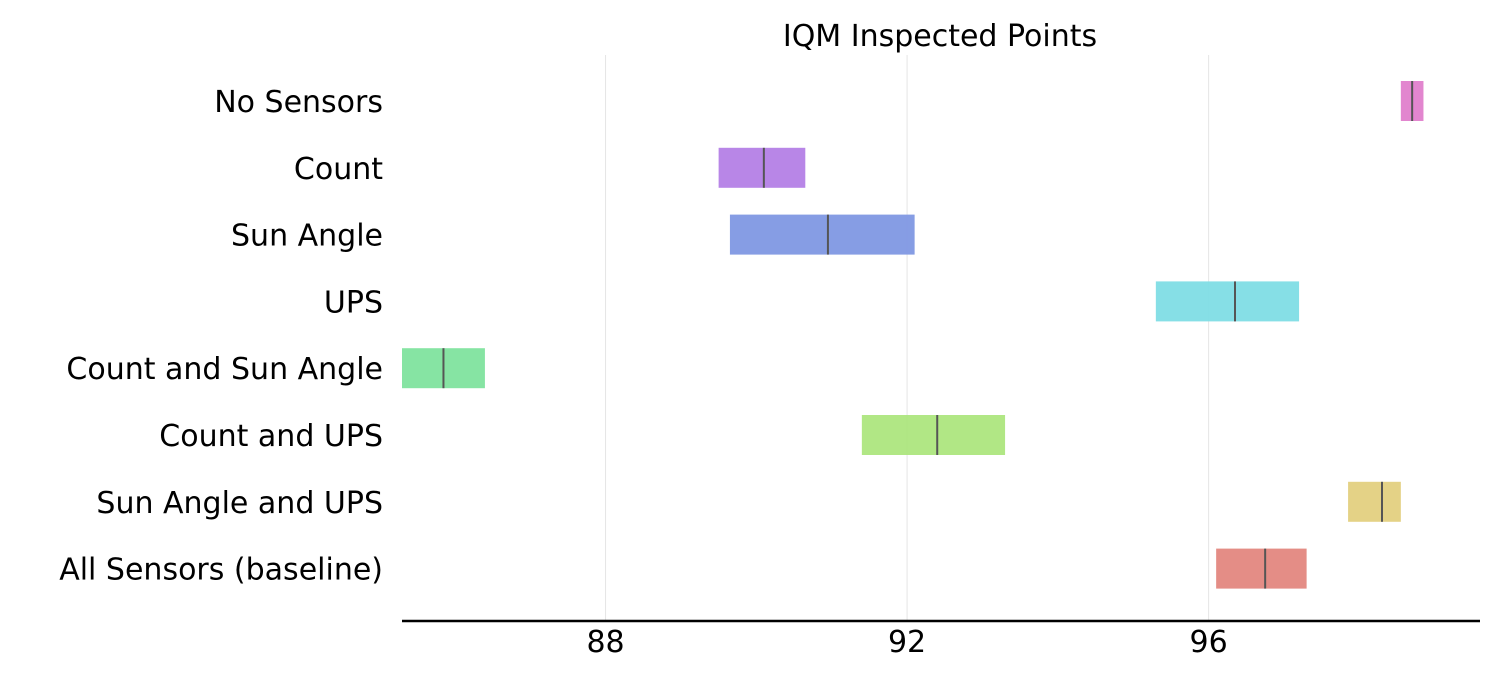 The width and height of the screenshot is (1500, 680). Describe the element at coordinates (1227, 301) in the screenshot. I see `interval-bar-ups` at that location.